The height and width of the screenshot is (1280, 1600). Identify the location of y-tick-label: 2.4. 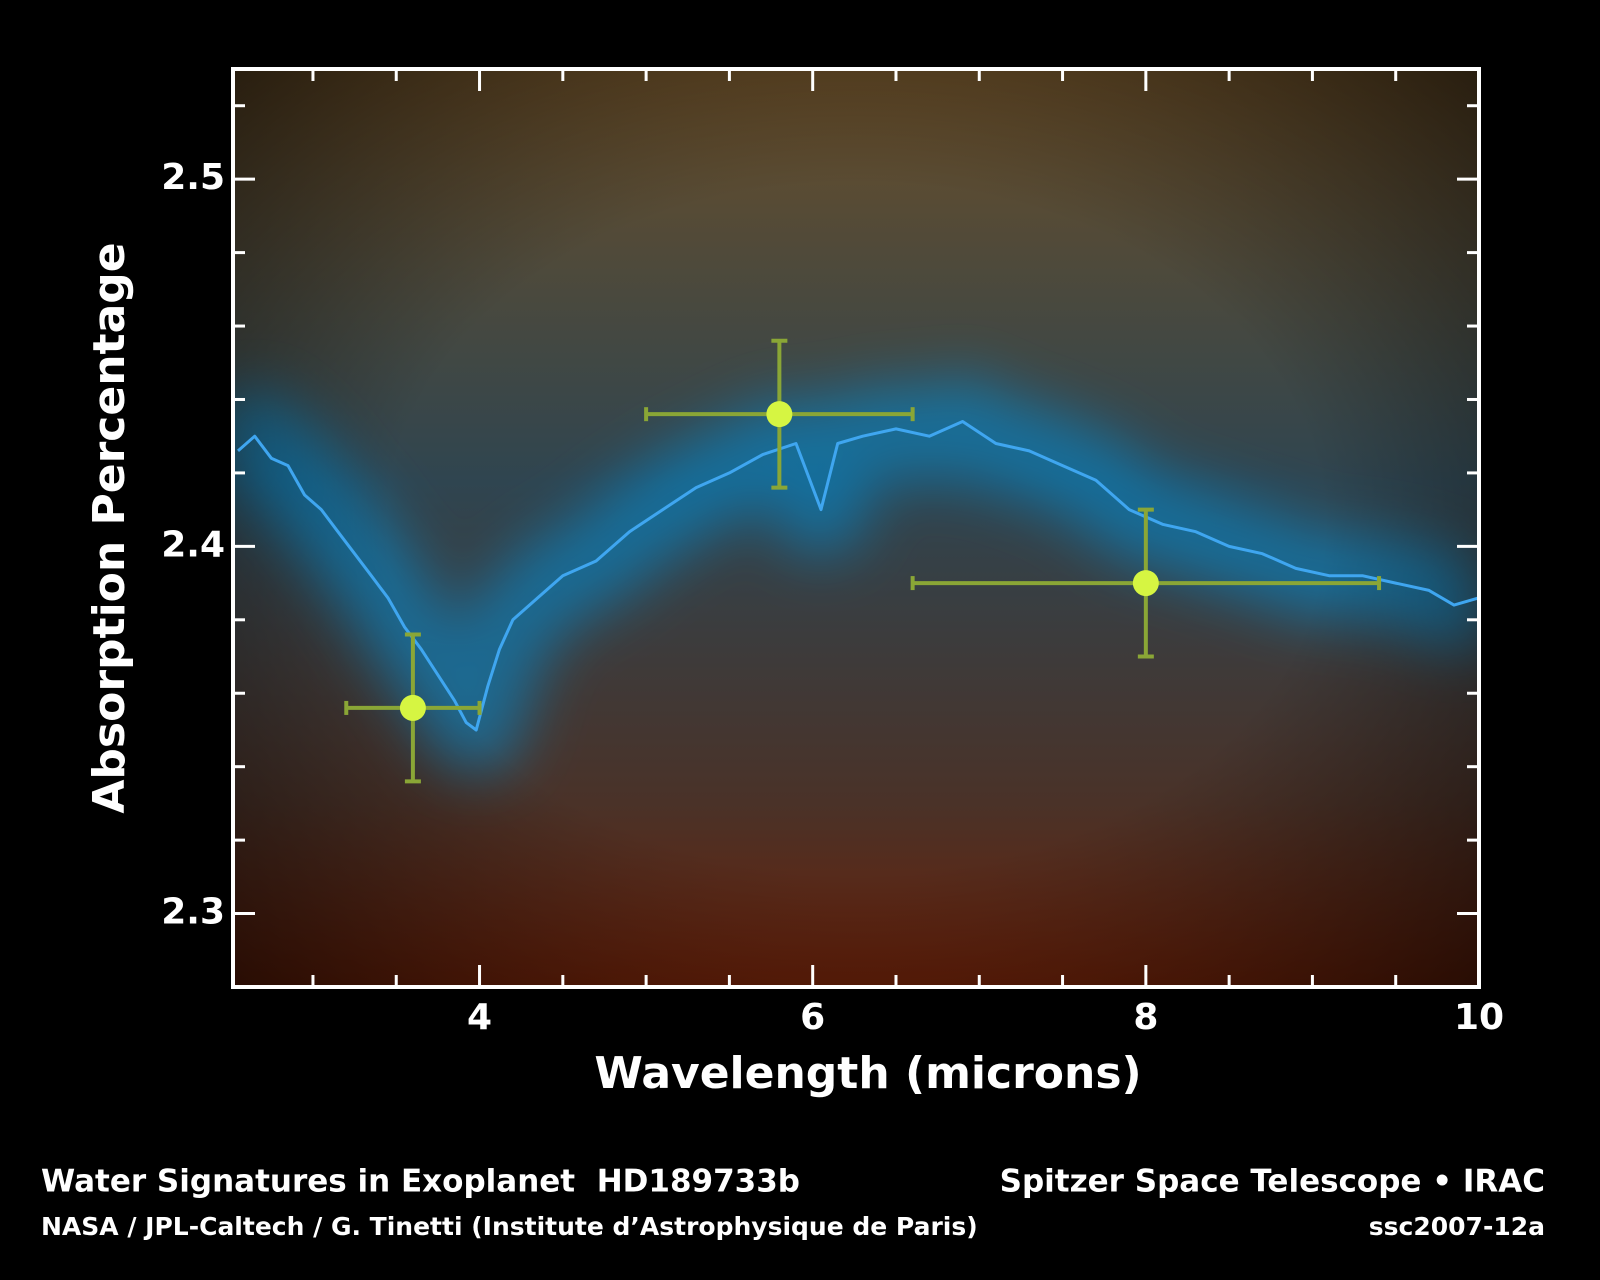
(193, 544).